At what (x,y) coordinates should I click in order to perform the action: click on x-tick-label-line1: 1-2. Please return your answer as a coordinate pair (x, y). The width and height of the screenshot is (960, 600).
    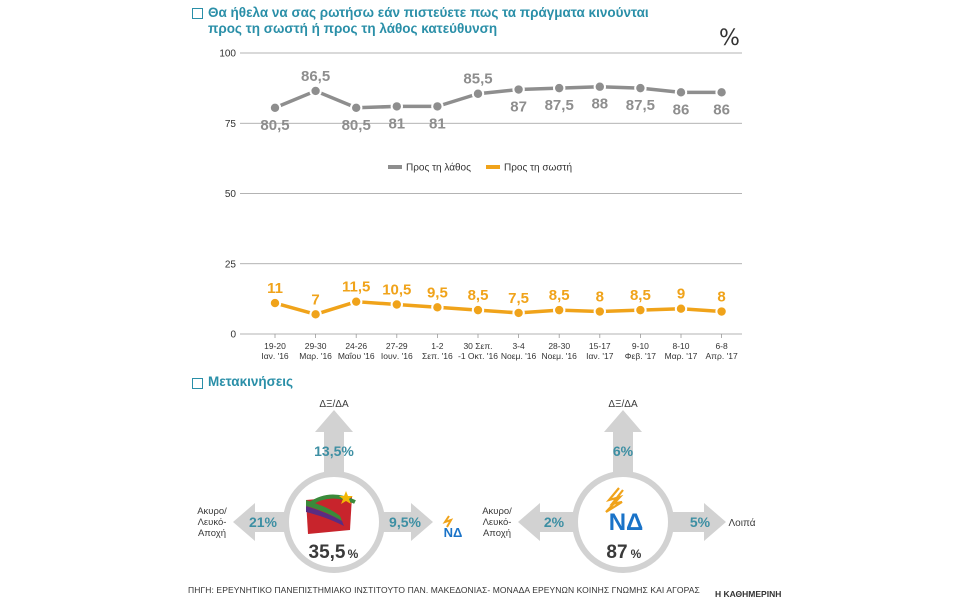
    Looking at the image, I should click on (437, 346).